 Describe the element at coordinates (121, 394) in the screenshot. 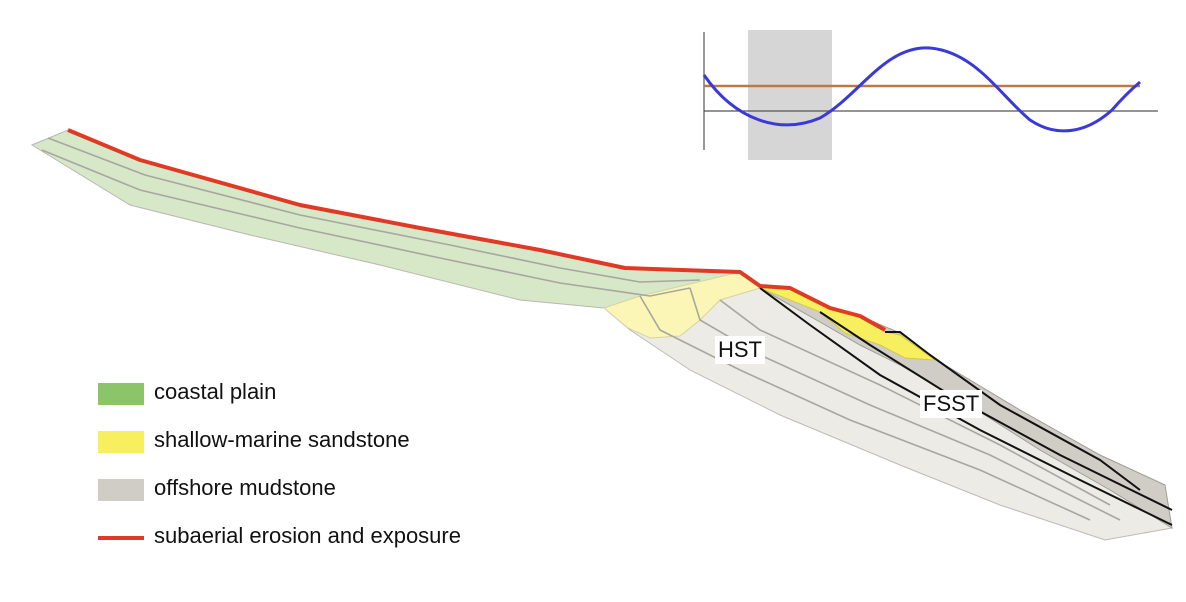

I see `coastal-plain-swatch` at that location.